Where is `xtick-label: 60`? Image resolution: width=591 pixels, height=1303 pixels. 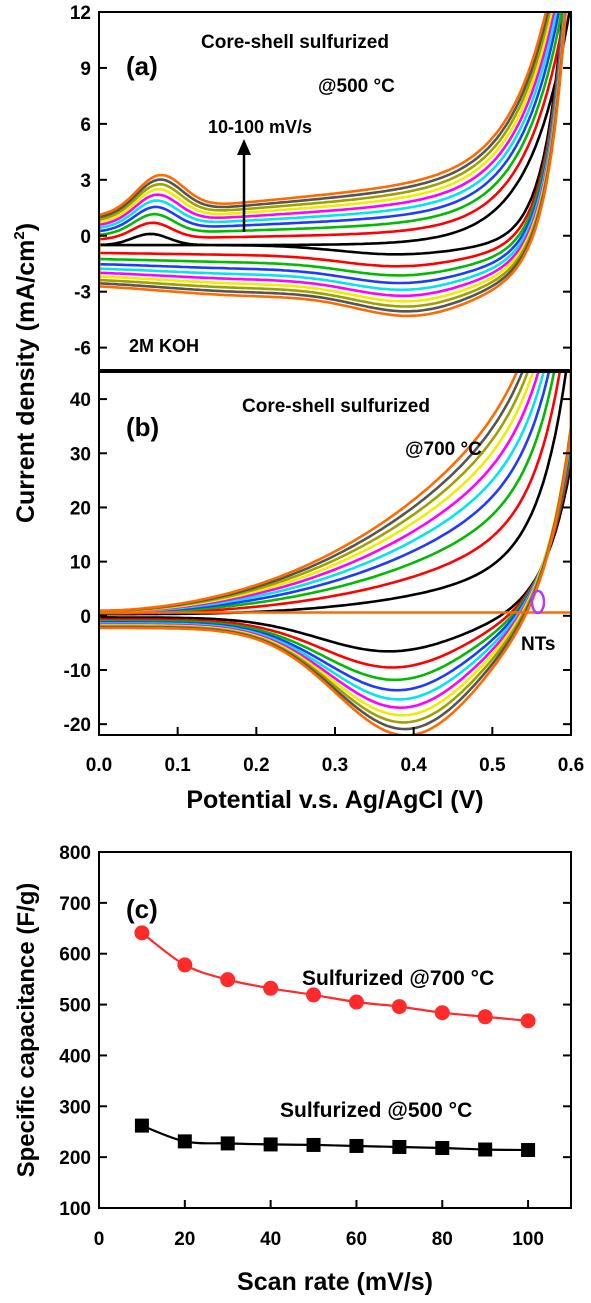
xtick-label: 60 is located at coordinates (356, 1239).